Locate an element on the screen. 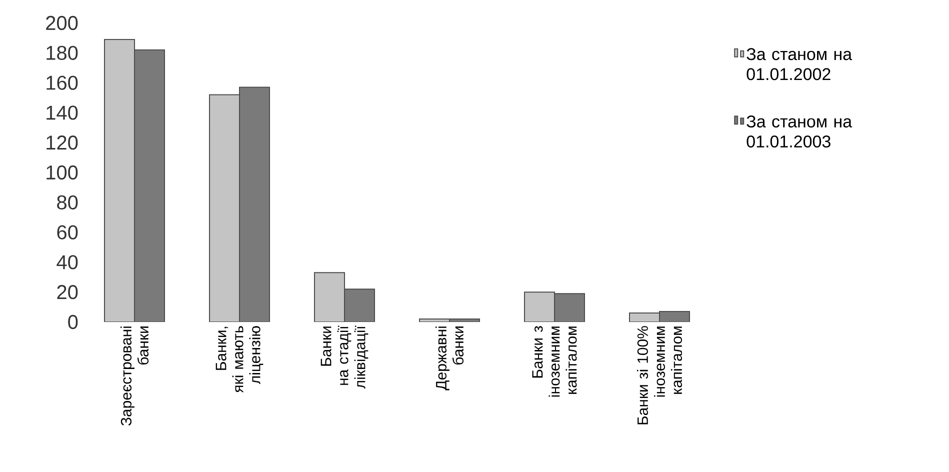  x-tick-label: Банки зі 100% іноземним капіталом is located at coordinates (659, 375).